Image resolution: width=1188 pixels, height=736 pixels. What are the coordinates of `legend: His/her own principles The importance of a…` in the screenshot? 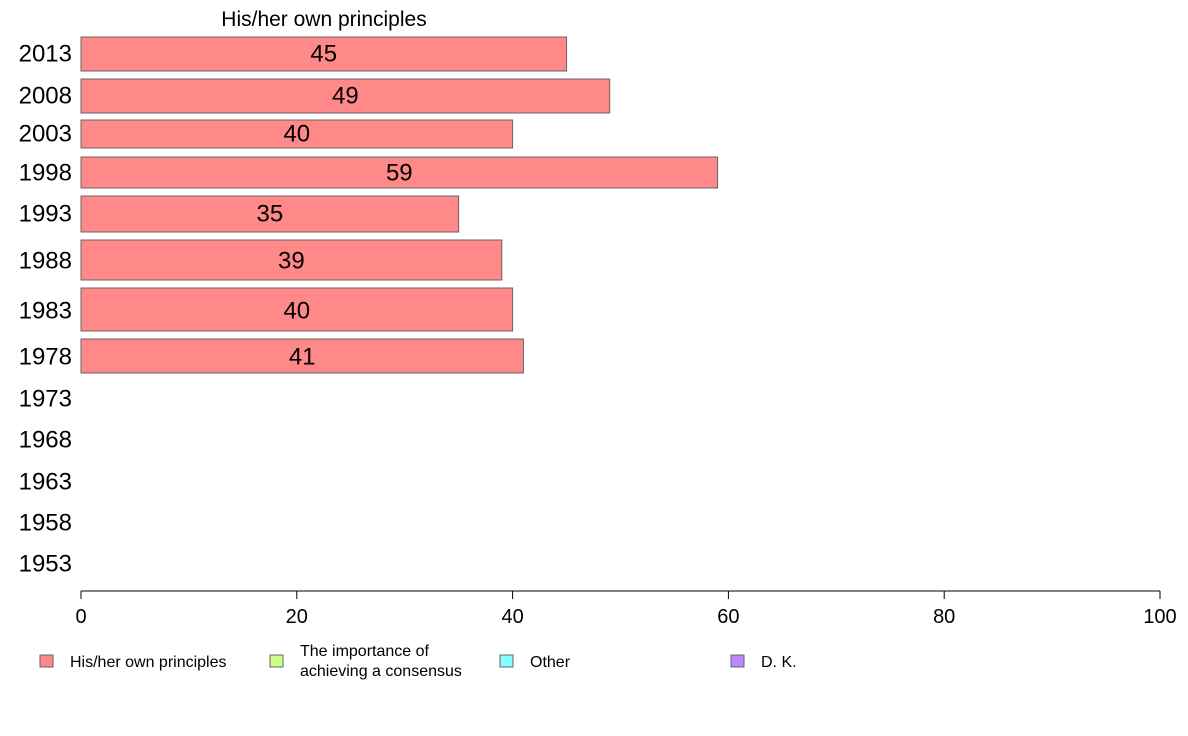 It's located at (418, 661).